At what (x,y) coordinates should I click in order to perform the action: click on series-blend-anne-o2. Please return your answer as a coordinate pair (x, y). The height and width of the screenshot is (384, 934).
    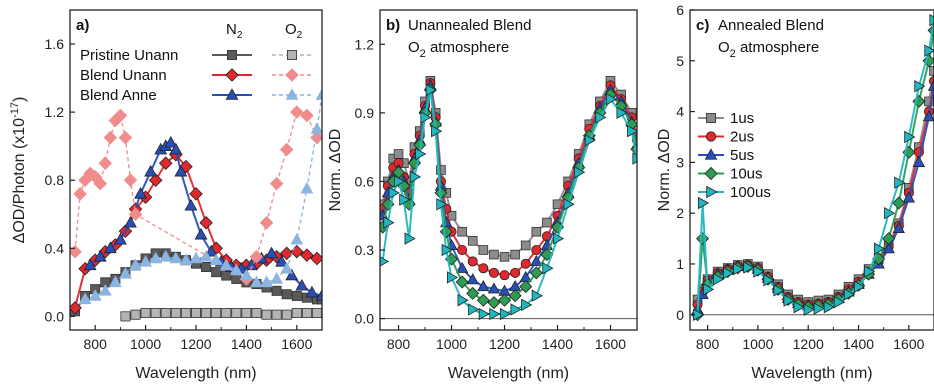
    Looking at the image, I should click on (200, 196).